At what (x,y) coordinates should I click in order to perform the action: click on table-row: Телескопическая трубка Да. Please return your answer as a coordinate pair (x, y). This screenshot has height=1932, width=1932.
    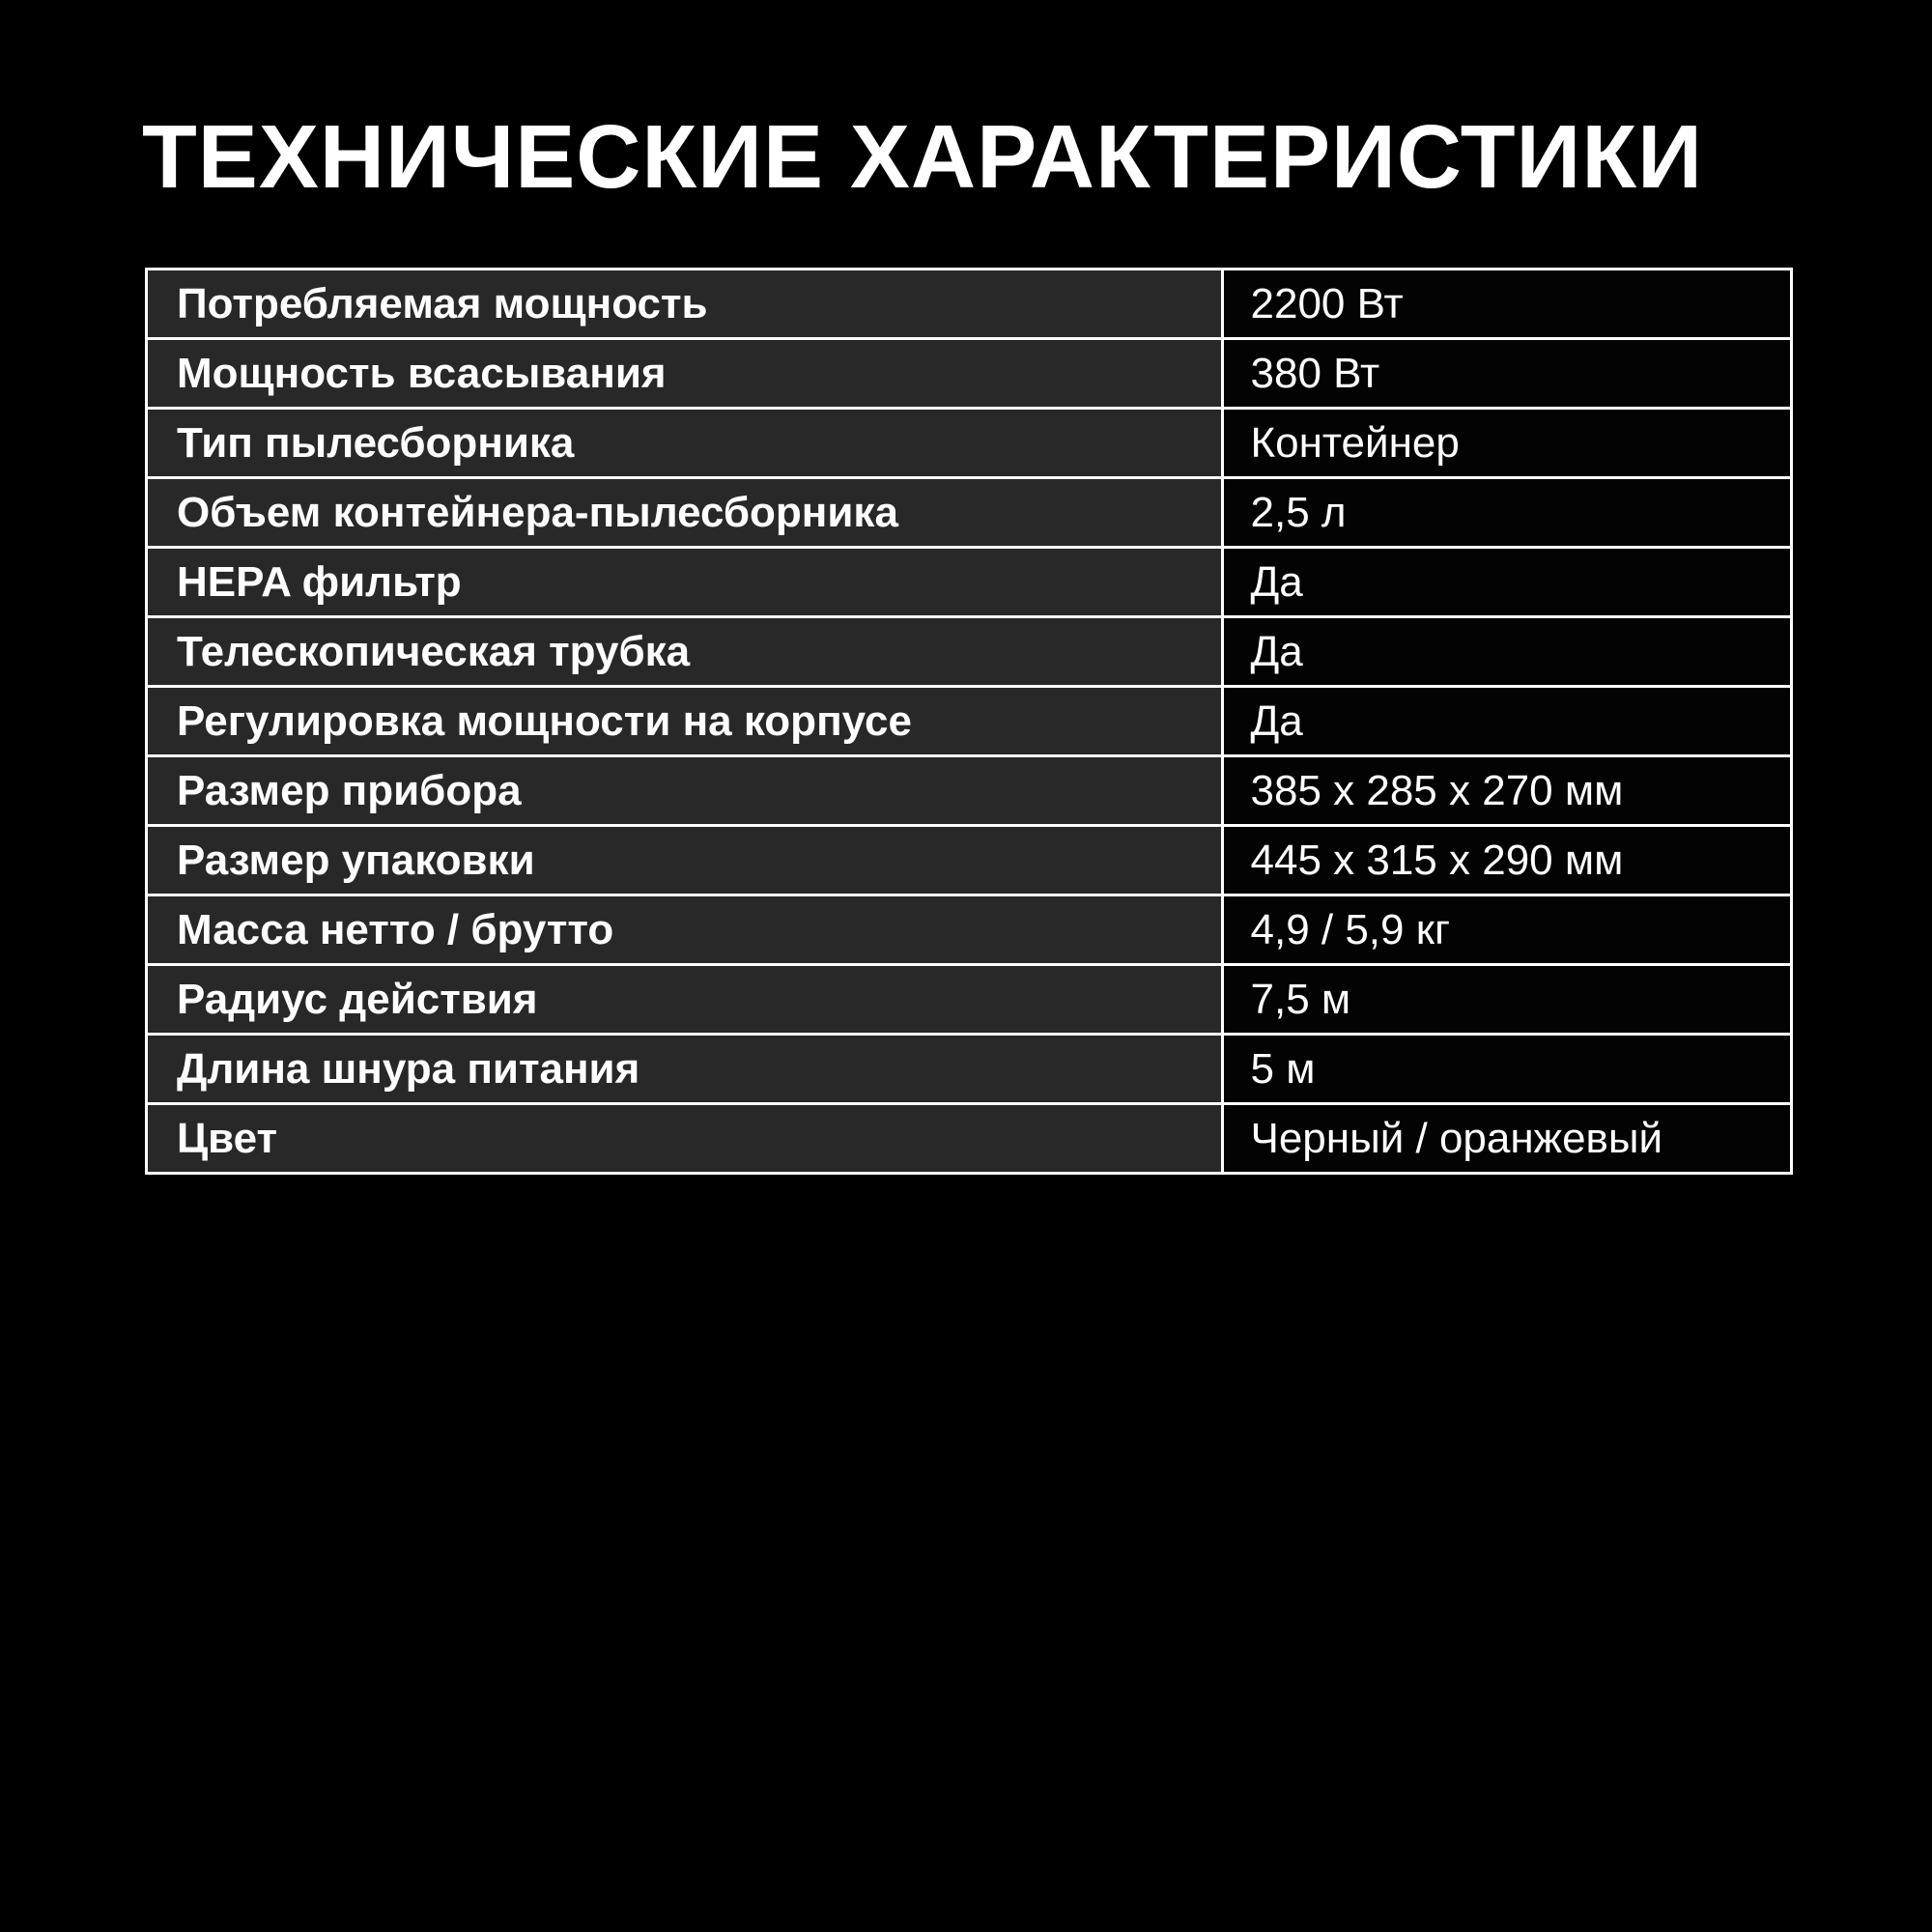
    Looking at the image, I should click on (969, 653).